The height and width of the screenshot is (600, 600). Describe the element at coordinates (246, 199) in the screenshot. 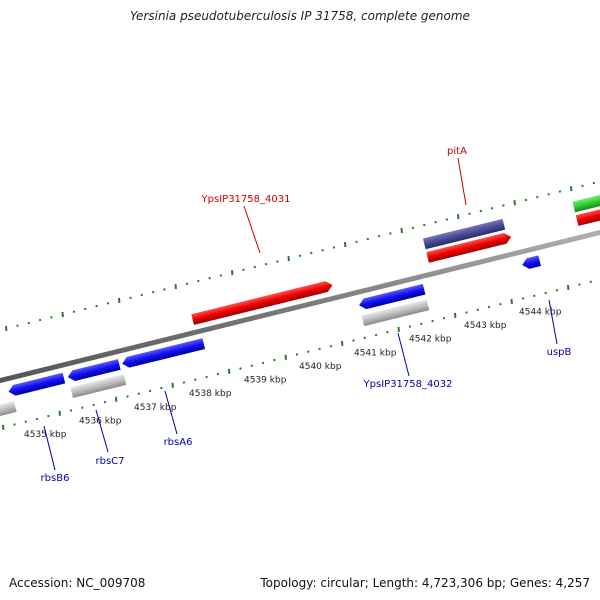

I see `gene-label-ypsip31758-4031: YpsIP31758_4031` at that location.